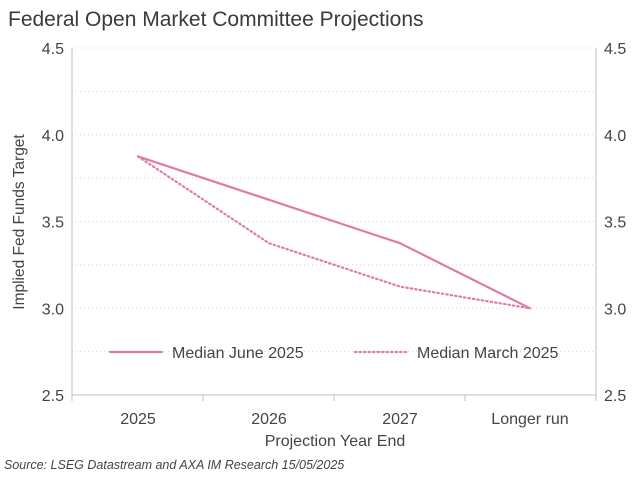 The image size is (642, 482). What do you see at coordinates (488, 353) in the screenshot?
I see `legend-label: Median March 2025` at bounding box center [488, 353].